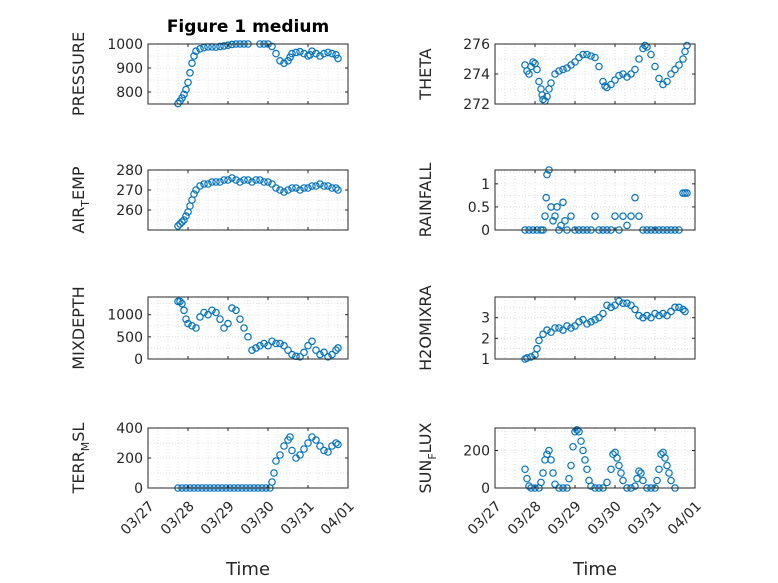 The image size is (778, 583). What do you see at coordinates (485, 231) in the screenshot?
I see `y-tick-label: 0` at bounding box center [485, 231].